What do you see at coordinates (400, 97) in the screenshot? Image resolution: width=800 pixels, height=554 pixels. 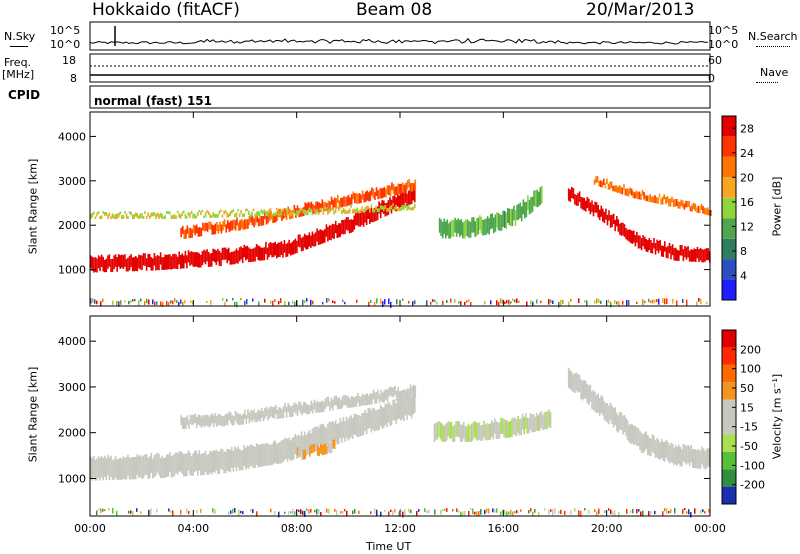 I see `cpid-strip-frame` at bounding box center [400, 97].